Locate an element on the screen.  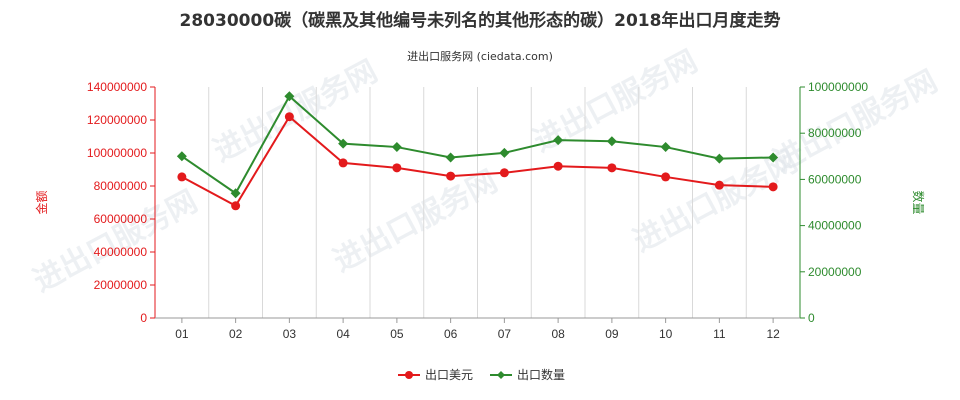
series-line is located at coordinates (477, 161).